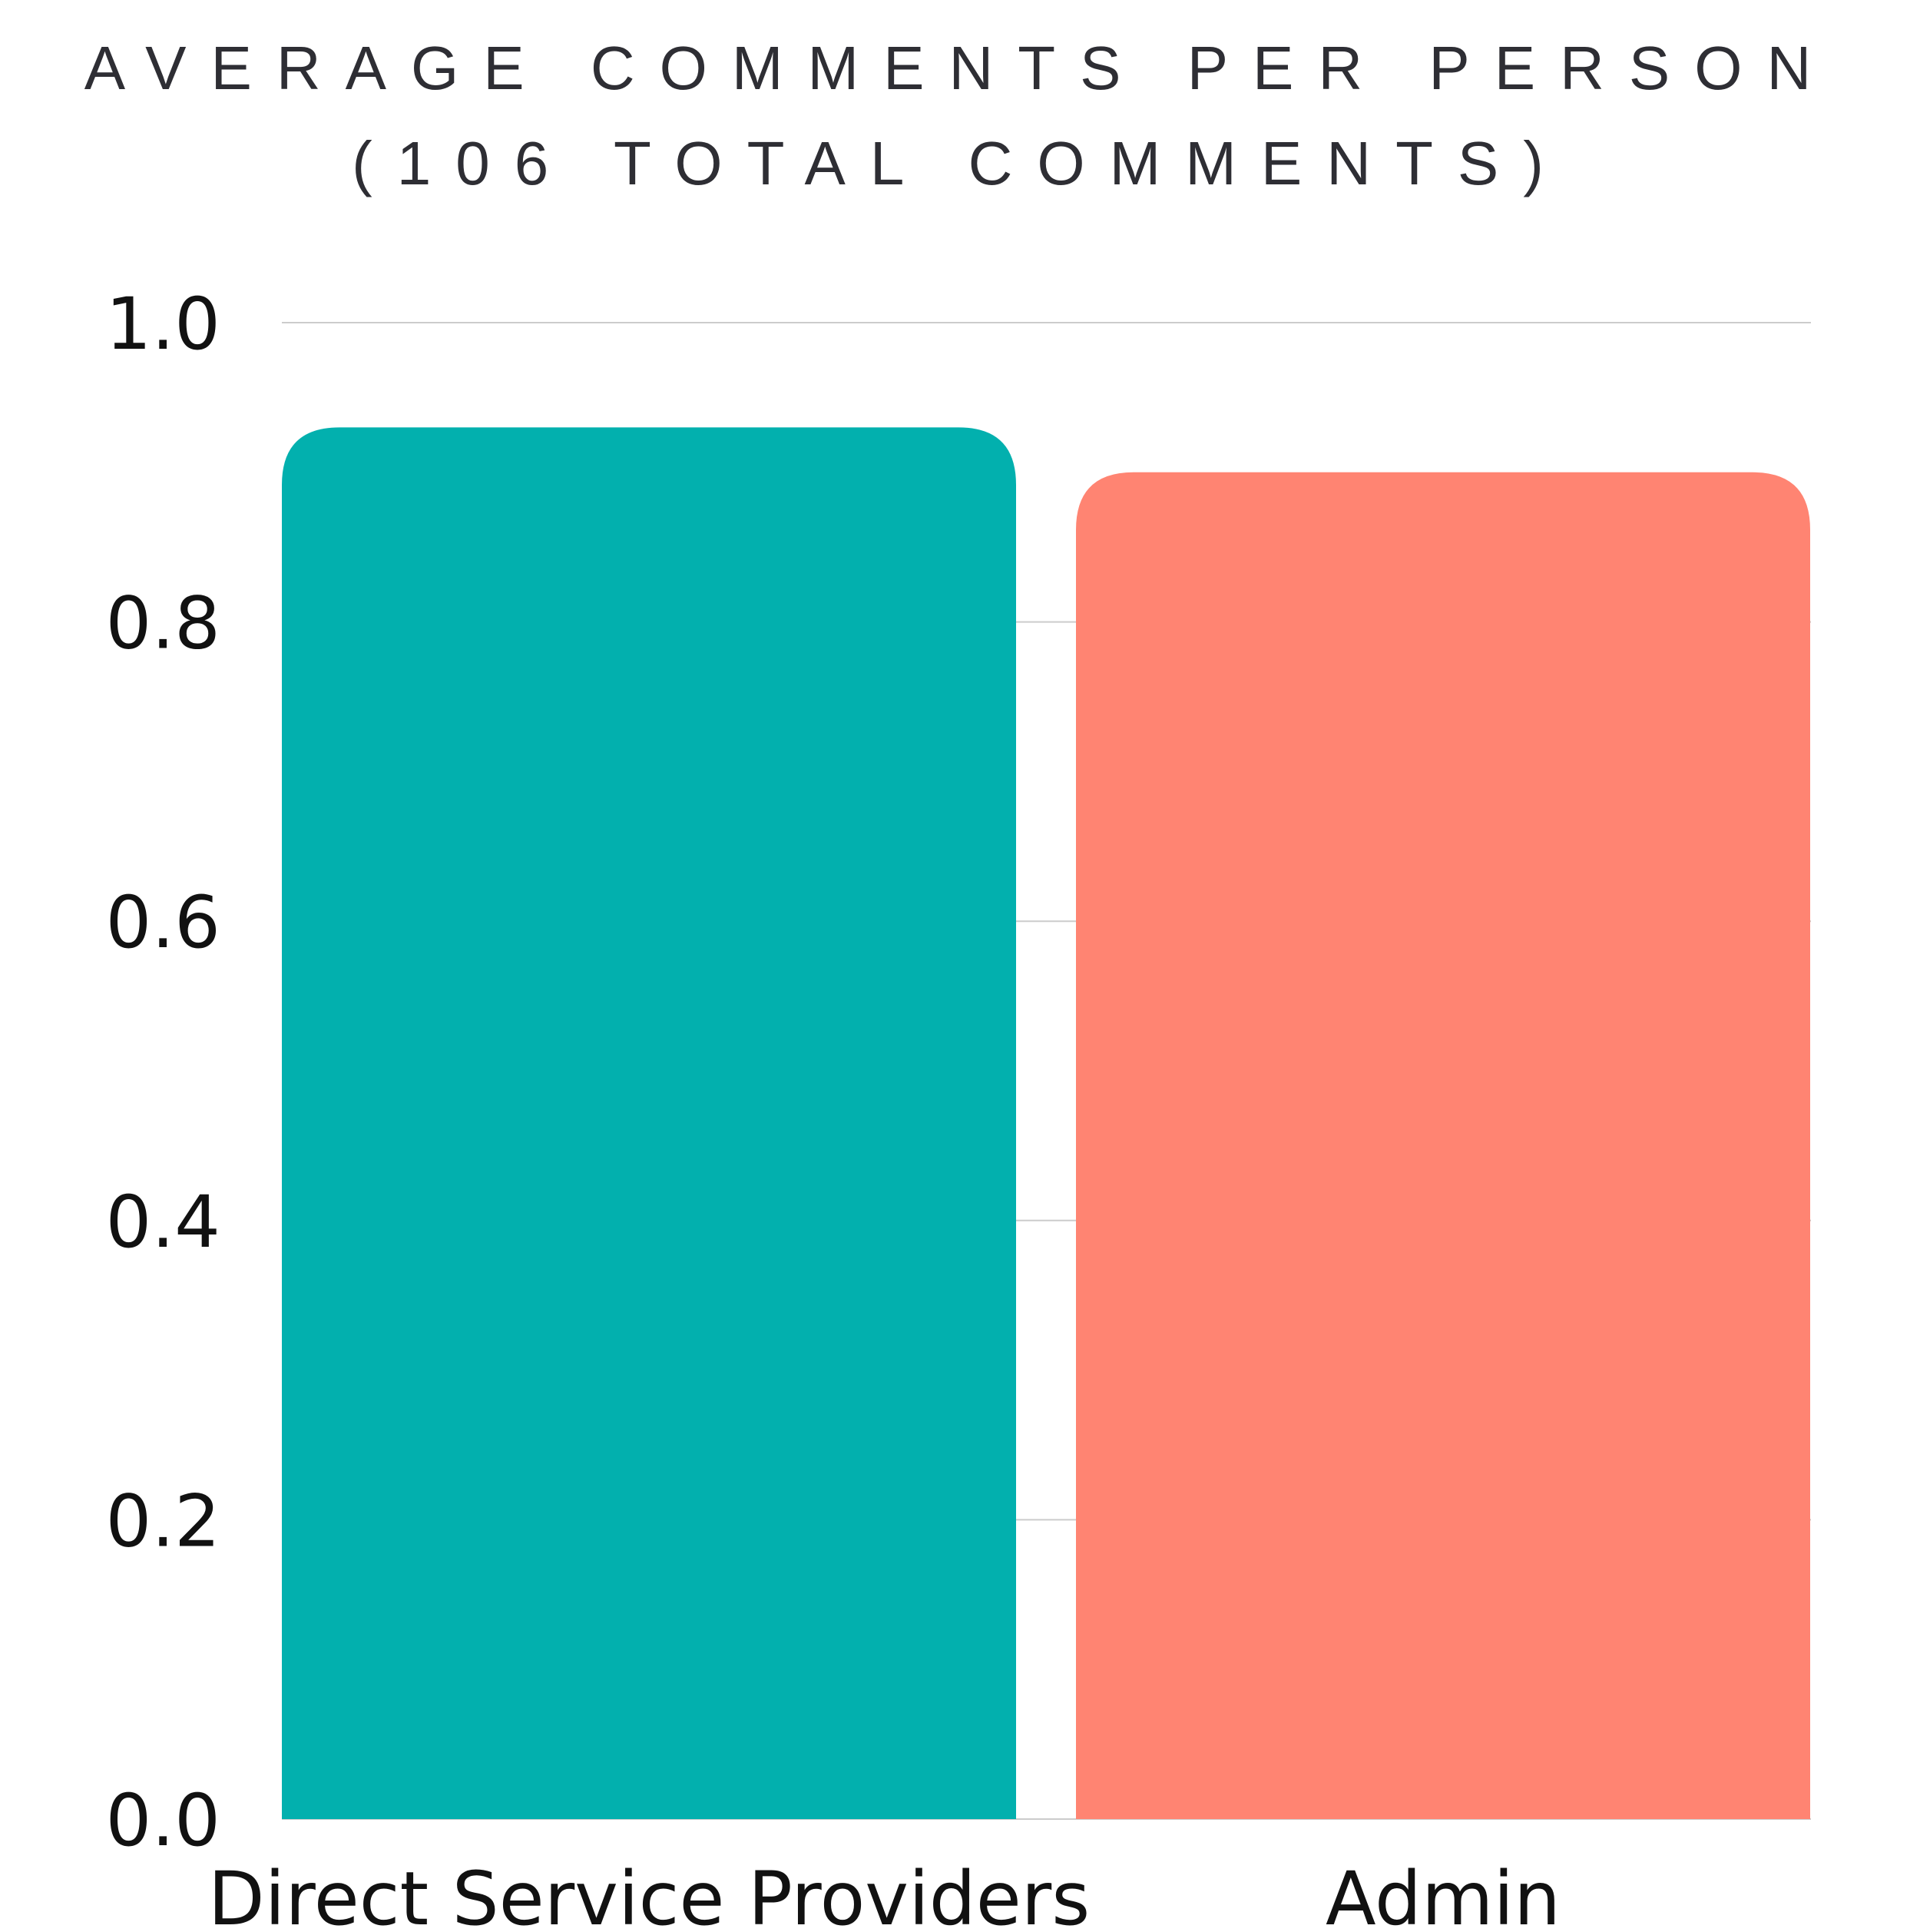 This screenshot has height=1932, width=1920. I want to click on x-axis-category-labels: Direct Service Providers Admin, so click(884, 1894).